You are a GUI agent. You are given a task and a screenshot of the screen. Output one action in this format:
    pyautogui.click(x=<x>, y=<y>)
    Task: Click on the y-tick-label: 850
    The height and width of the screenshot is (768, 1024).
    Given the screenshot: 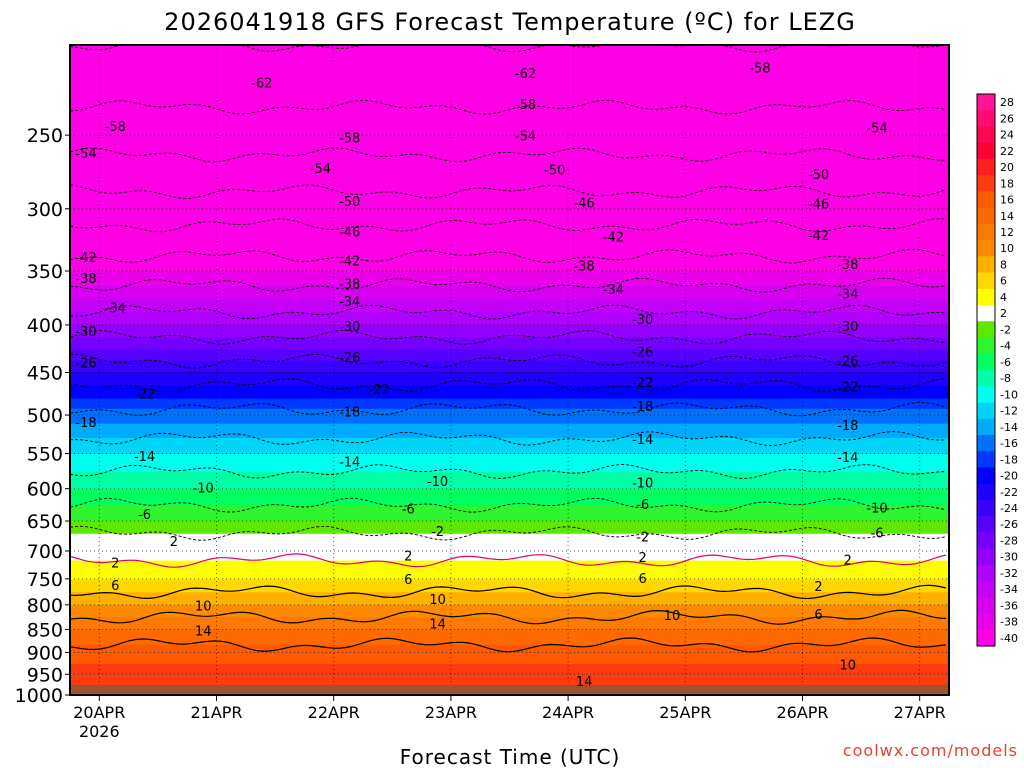 What is the action you would take?
    pyautogui.click(x=45, y=630)
    